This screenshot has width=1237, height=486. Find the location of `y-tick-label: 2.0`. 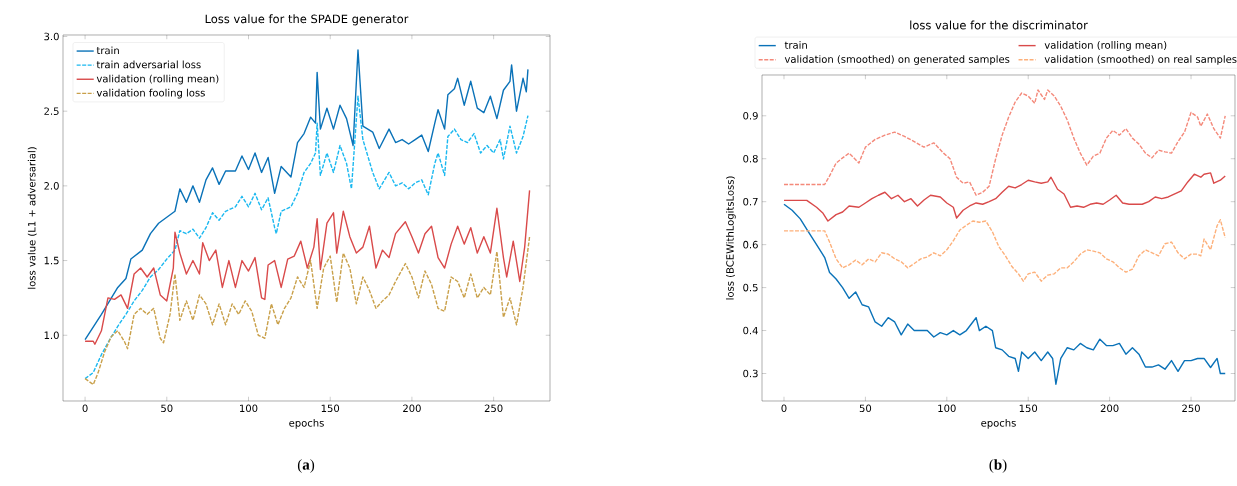

y-tick-label: 2.0 is located at coordinates (51, 186).